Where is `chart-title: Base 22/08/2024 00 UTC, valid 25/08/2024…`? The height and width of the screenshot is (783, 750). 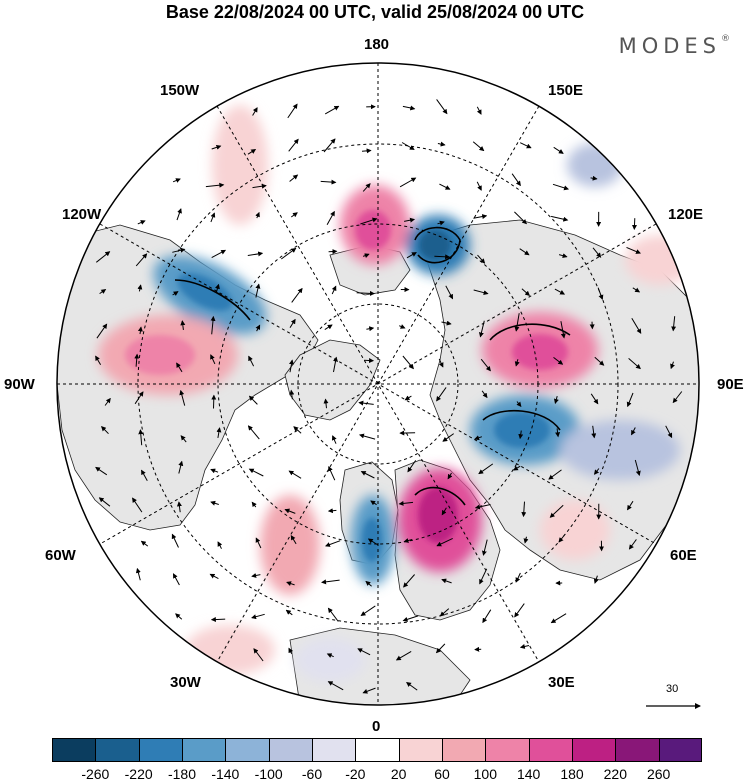 chart-title: Base 22/08/2024 00 UTC, valid 25/08/2024… is located at coordinates (375, 12).